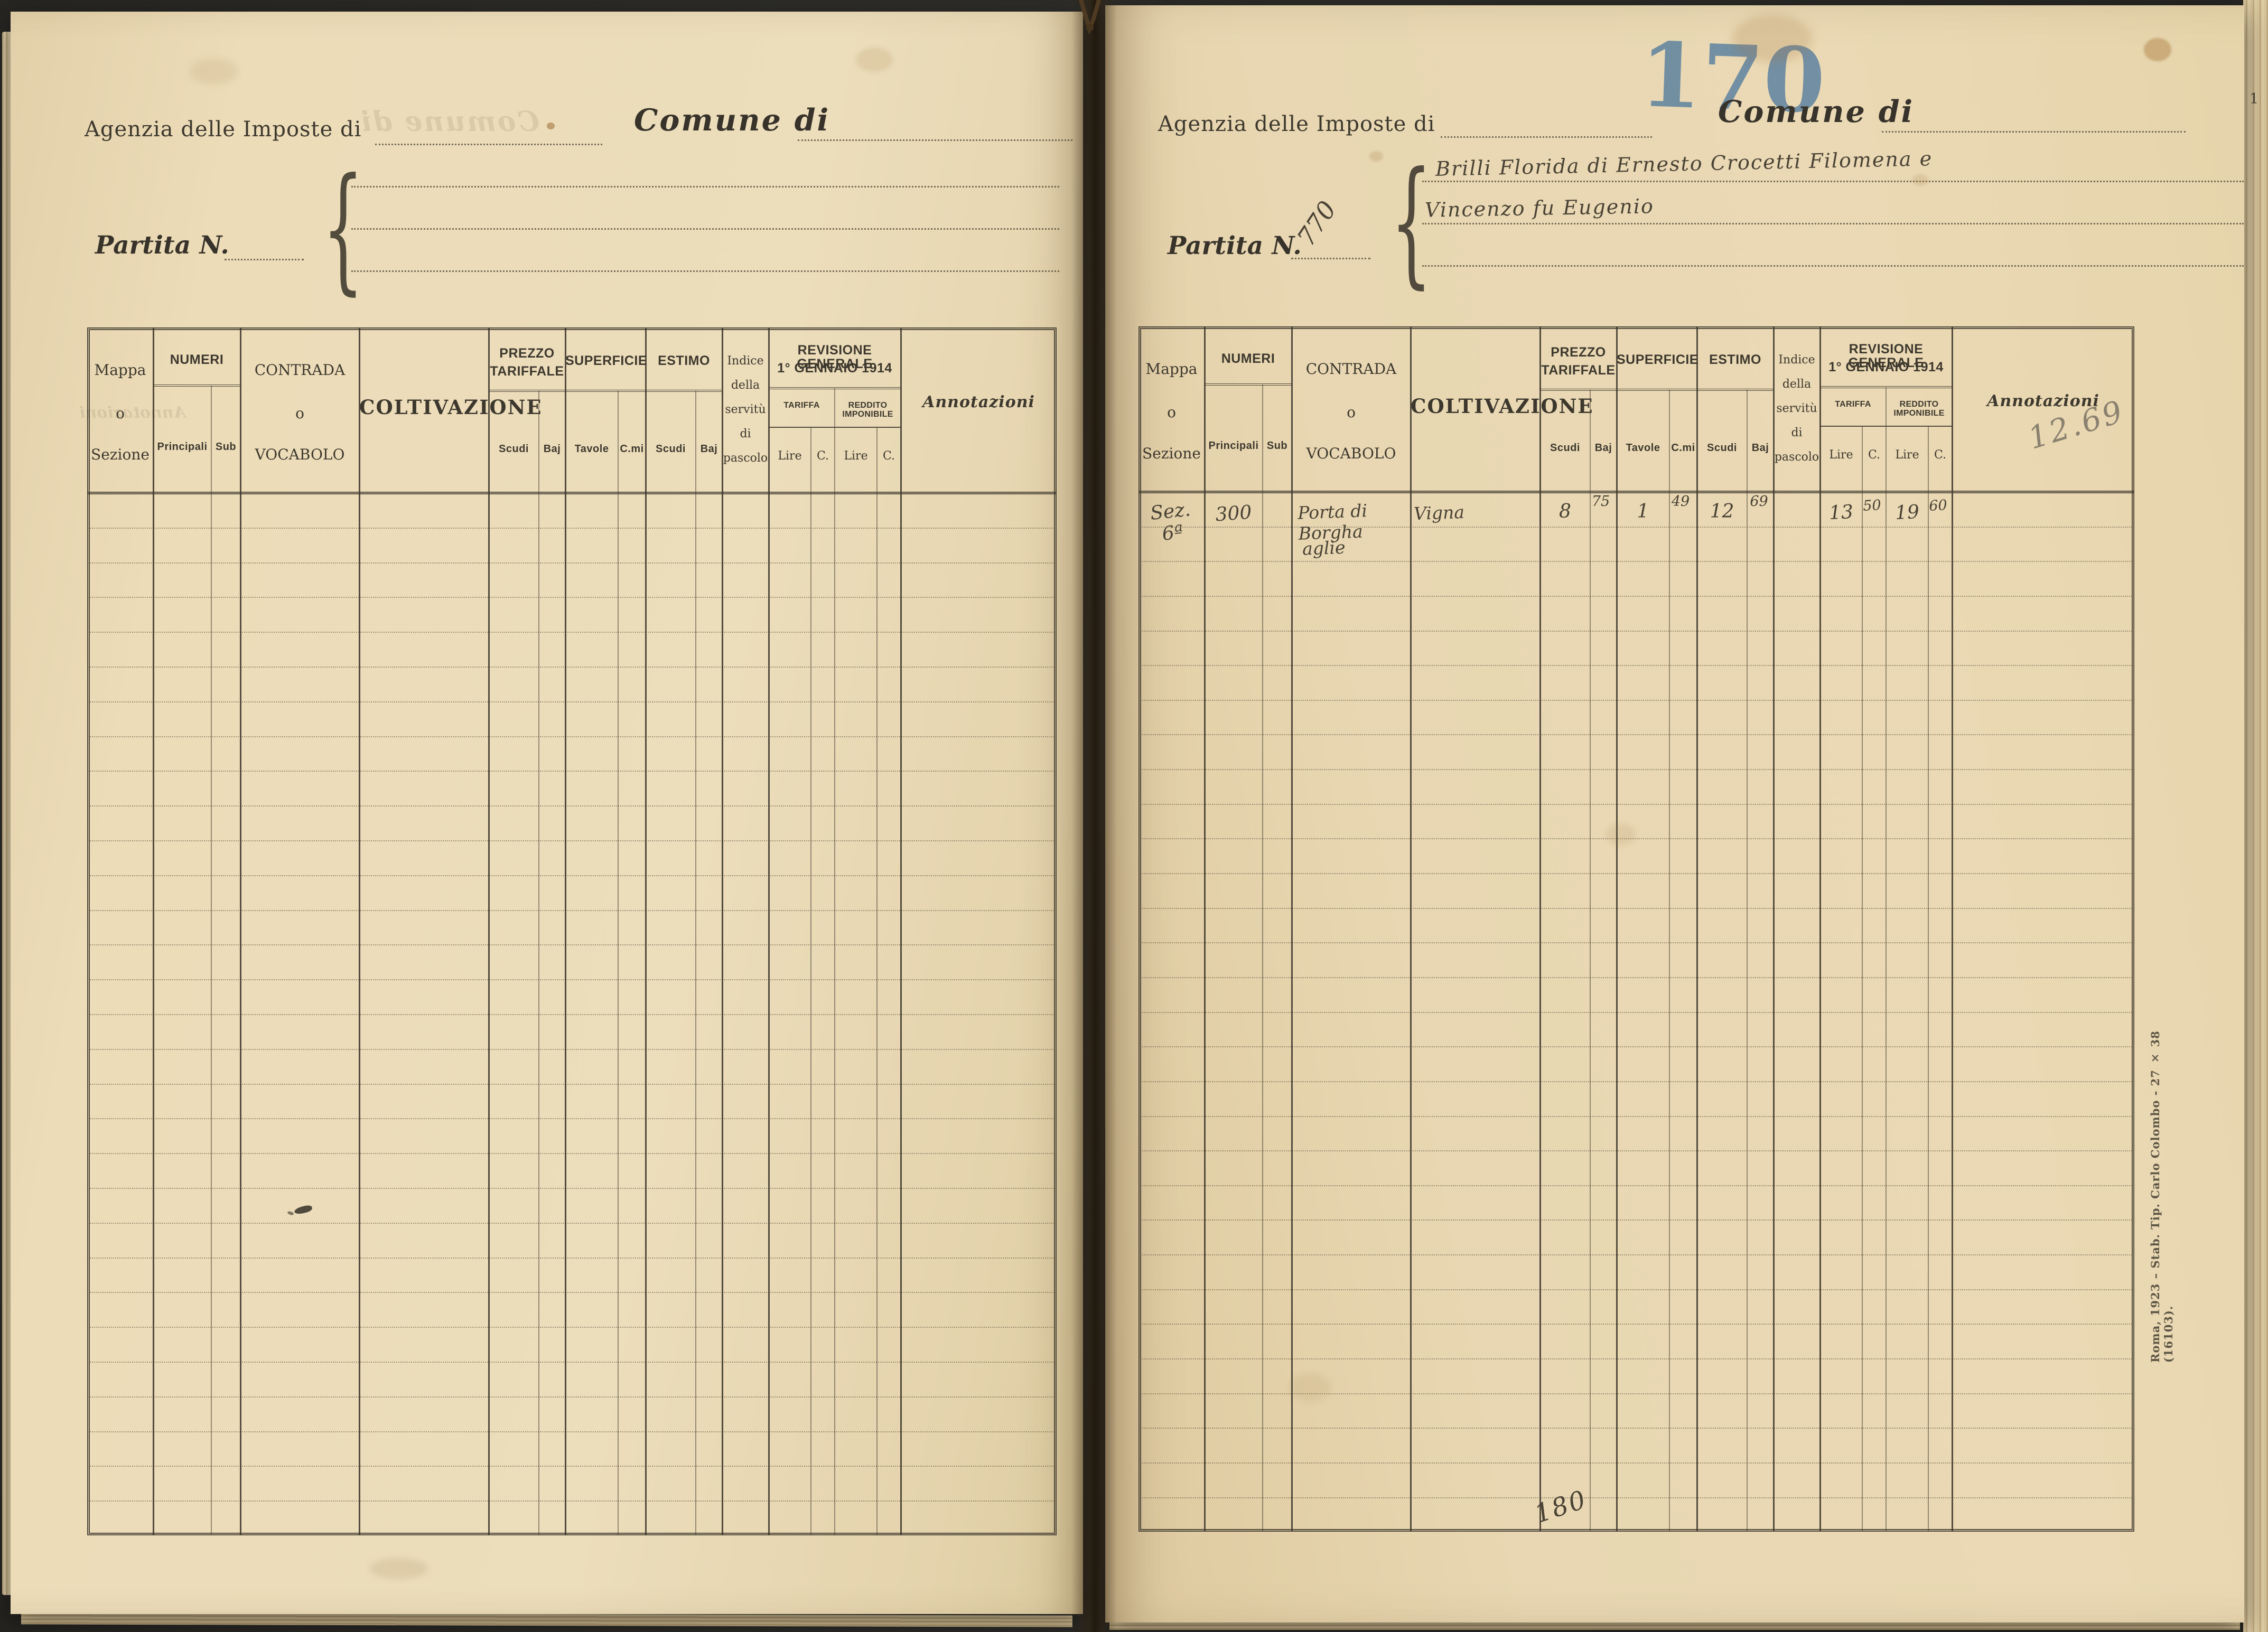 This screenshot has height=1632, width=2268. Describe the element at coordinates (1796, 360) in the screenshot. I see `column-header-label: Indice` at that location.